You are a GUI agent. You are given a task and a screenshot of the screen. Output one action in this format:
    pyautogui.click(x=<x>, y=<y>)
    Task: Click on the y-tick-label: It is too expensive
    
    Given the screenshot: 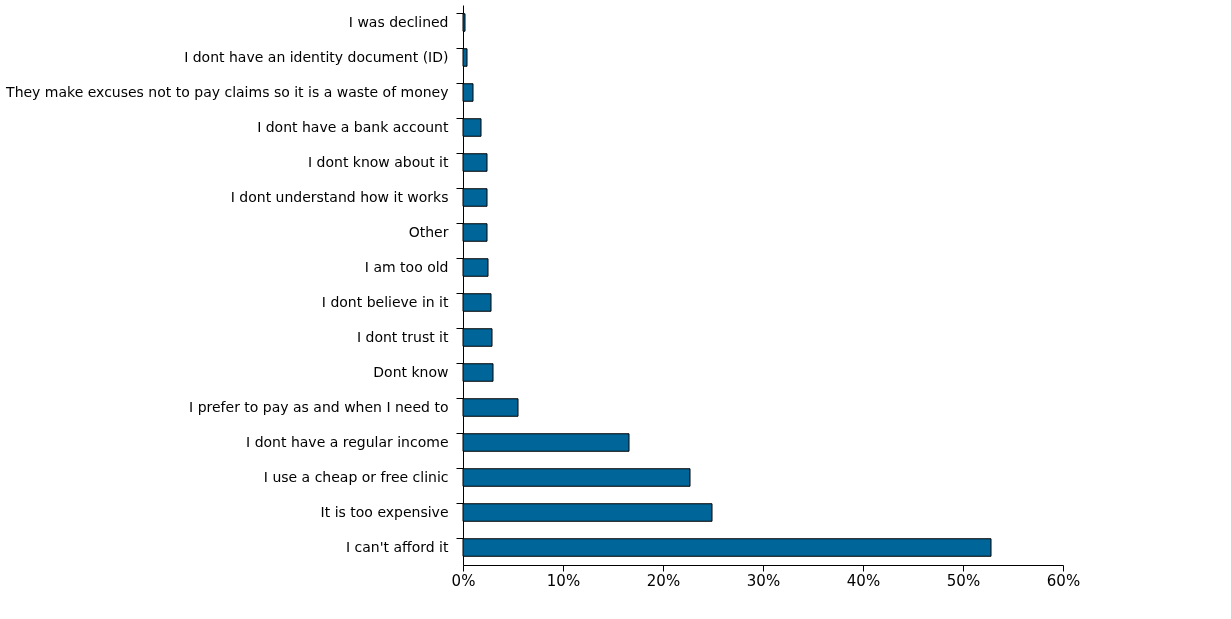 What is the action you would take?
    pyautogui.click(x=384, y=511)
    